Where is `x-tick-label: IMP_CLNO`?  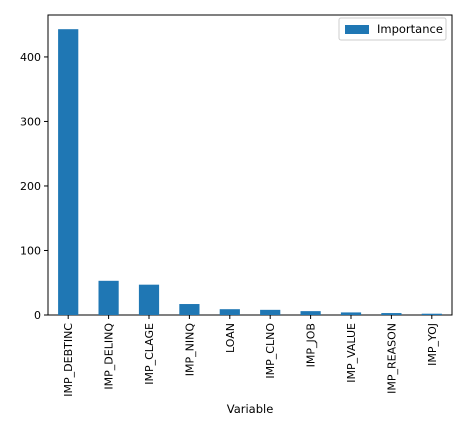
x-tick-label: IMP_CLNO is located at coordinates (270, 351).